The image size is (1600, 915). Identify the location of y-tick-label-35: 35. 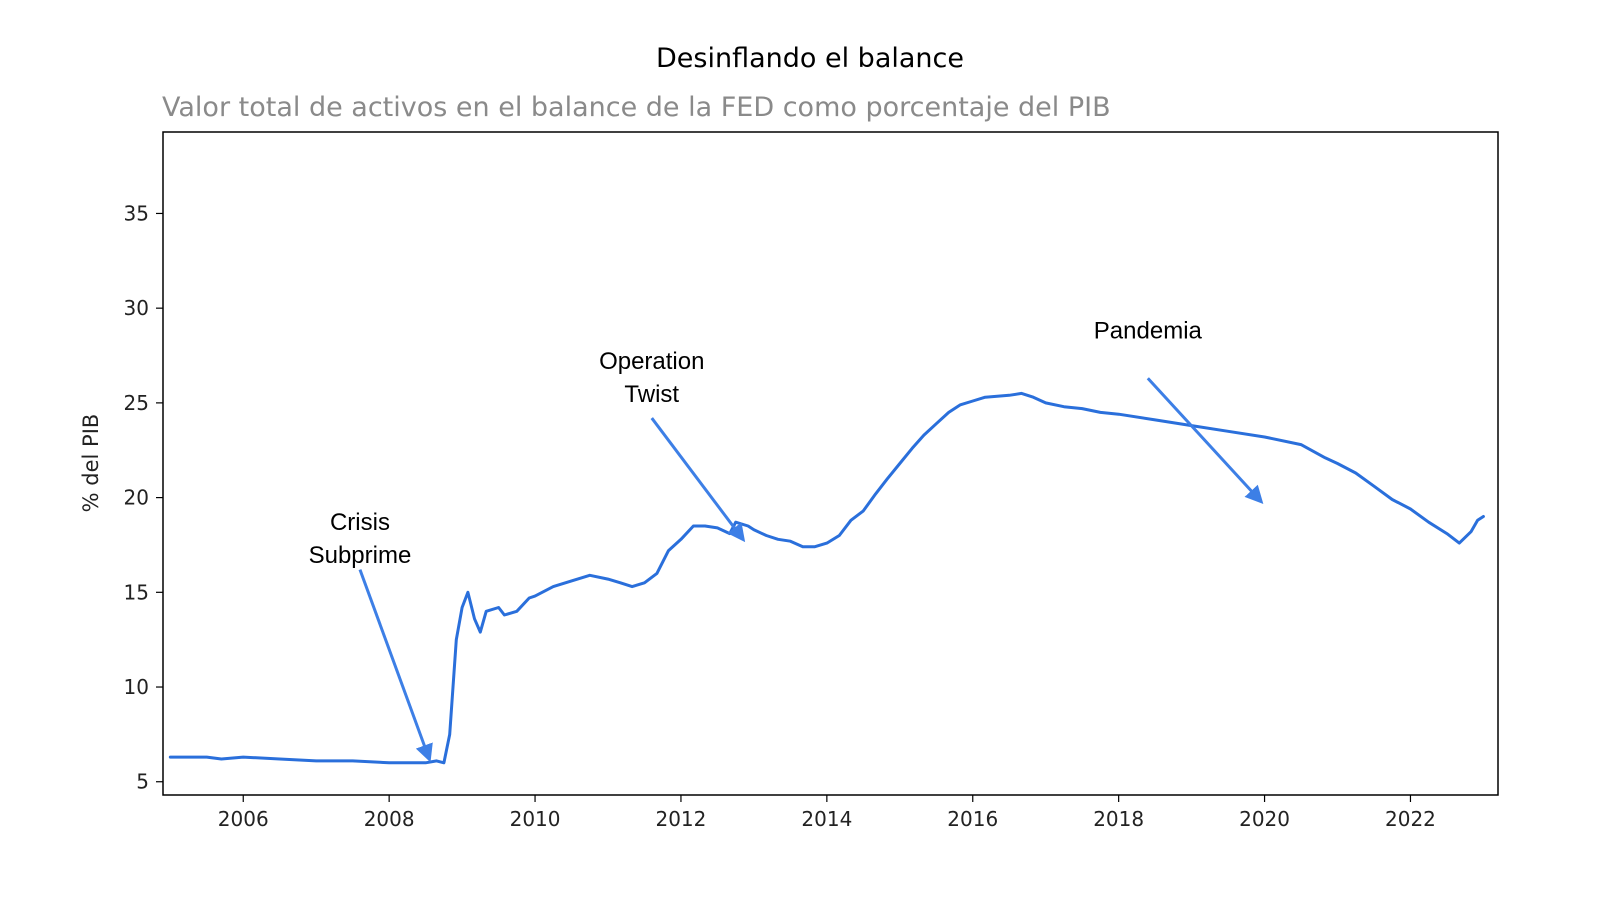
(136, 213).